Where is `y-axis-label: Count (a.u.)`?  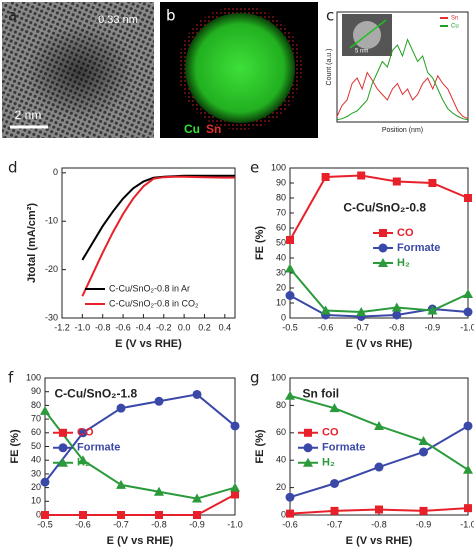
y-axis-label: Count (a.u.) is located at coordinates (329, 67).